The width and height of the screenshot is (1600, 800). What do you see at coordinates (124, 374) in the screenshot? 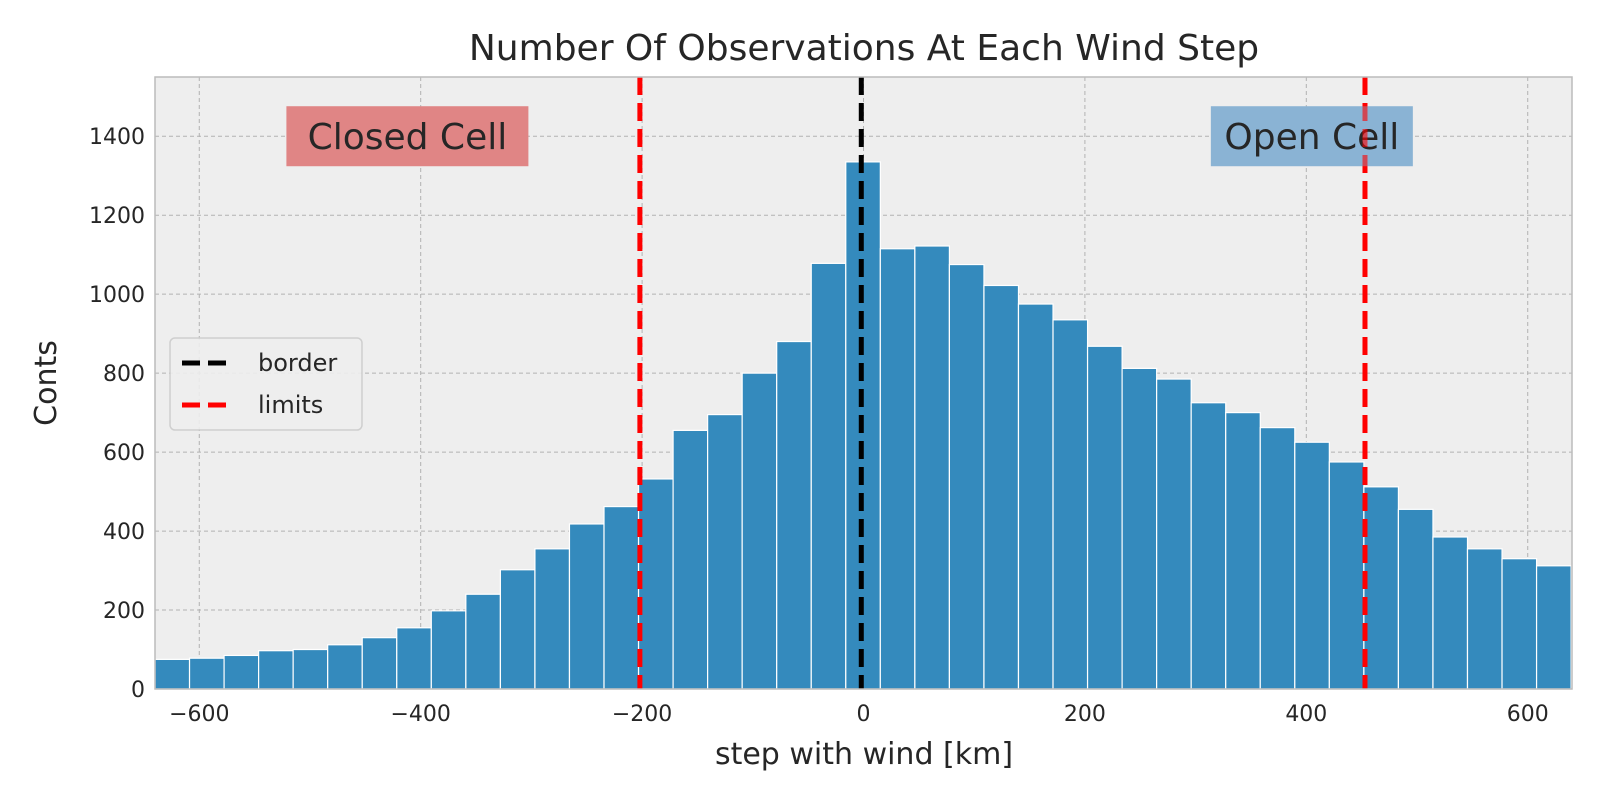
I see `y-tick-label: 800` at bounding box center [124, 374].